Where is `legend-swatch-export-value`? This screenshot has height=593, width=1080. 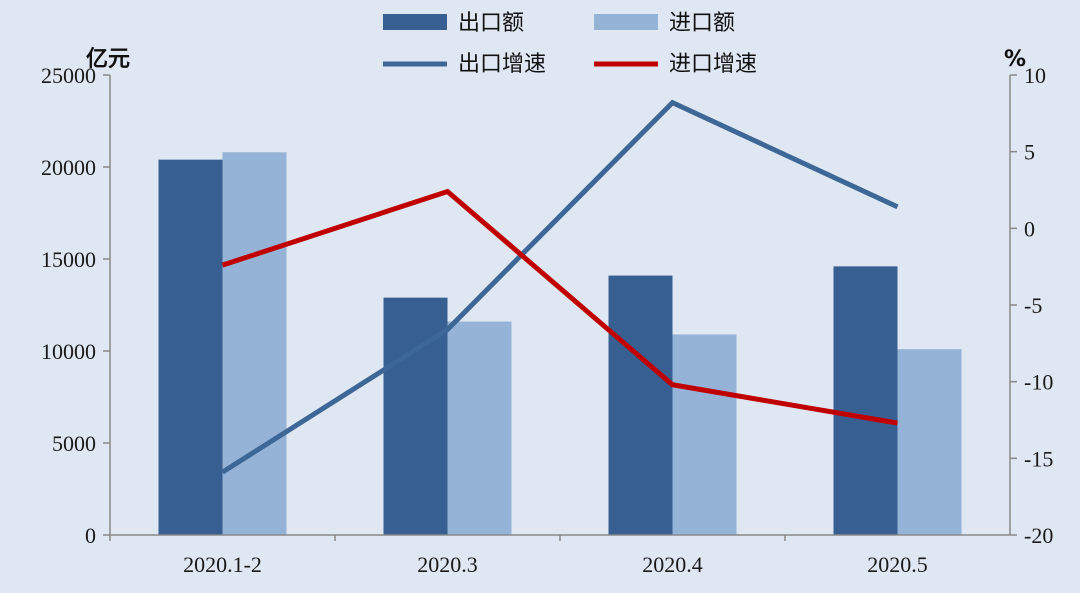
legend-swatch-export-value is located at coordinates (415, 22).